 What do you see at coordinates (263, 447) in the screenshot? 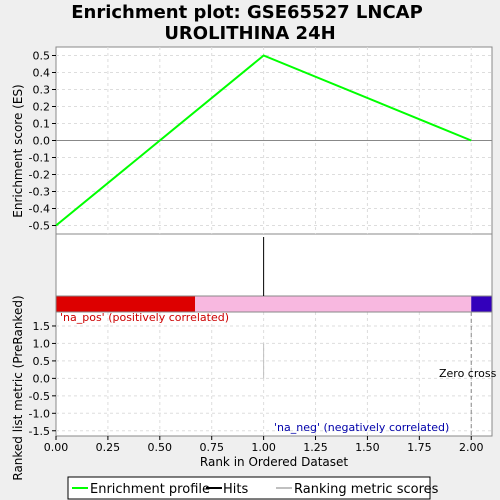
I see `x-tick-label-4: 1.00` at bounding box center [263, 447].